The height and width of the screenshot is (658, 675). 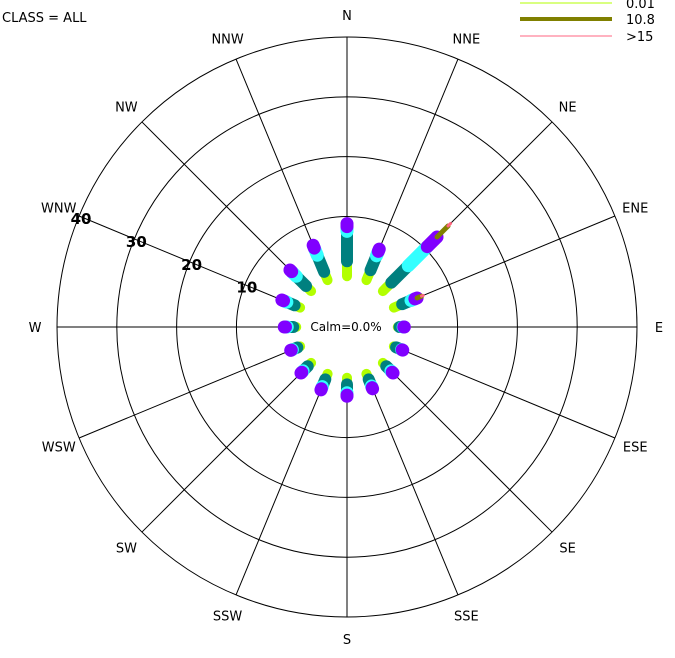 I want to click on spoke-sw, so click(x=226, y=447).